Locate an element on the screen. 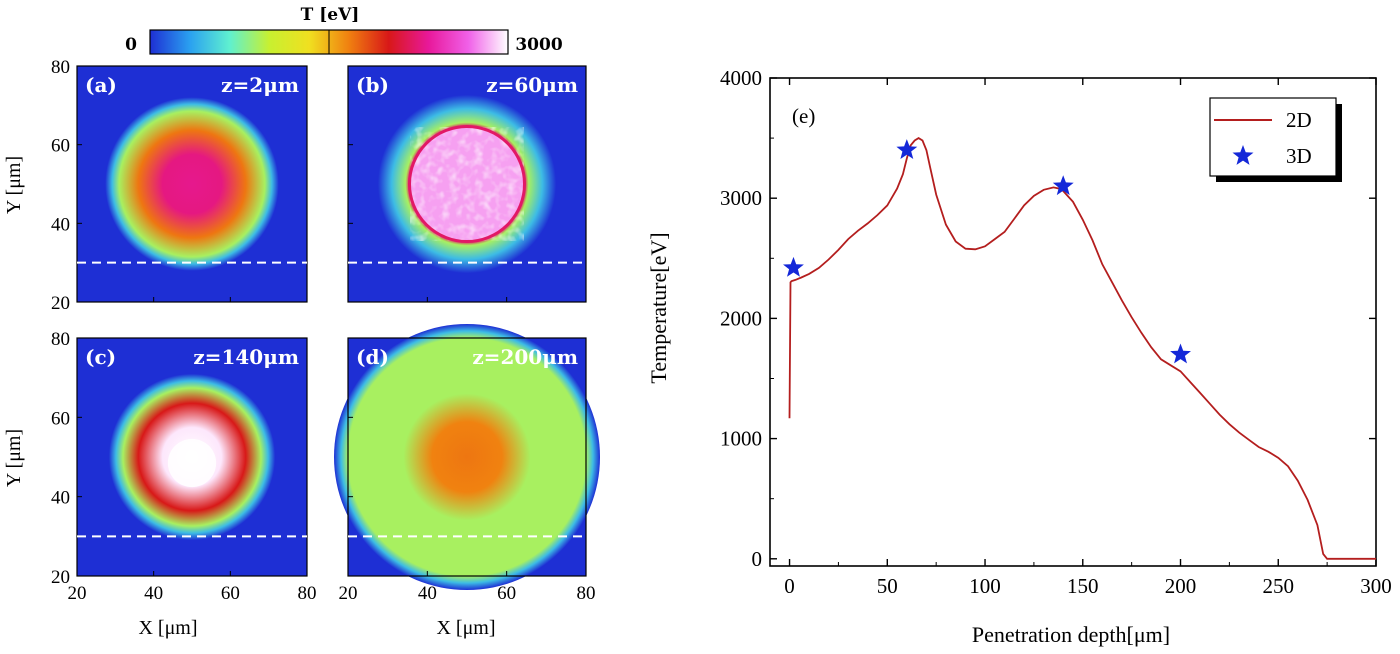  x-tick-label: 0 is located at coordinates (789, 586).